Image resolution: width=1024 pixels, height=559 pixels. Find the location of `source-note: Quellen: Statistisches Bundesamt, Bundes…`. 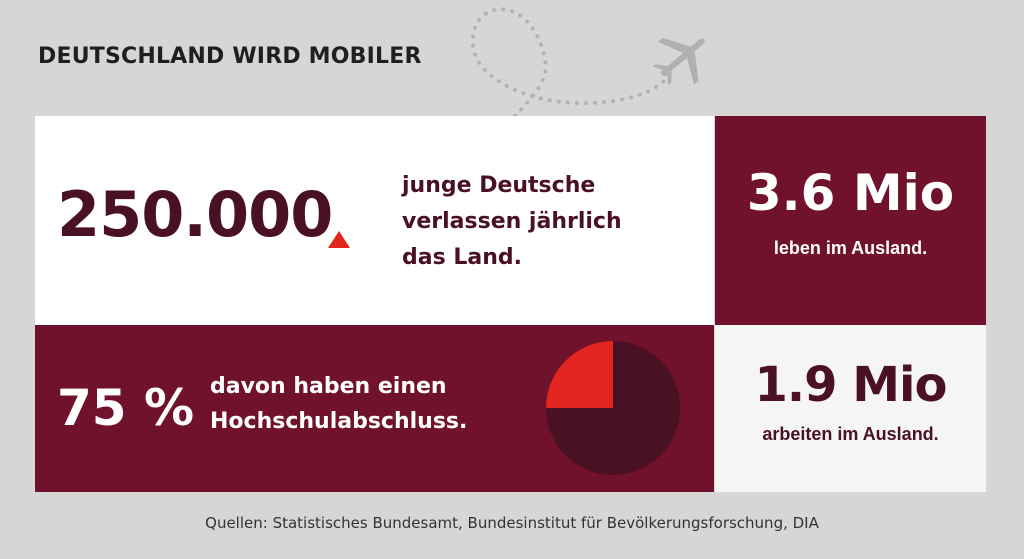

source-note: Quellen: Statistisches Bundesamt, Bundes… is located at coordinates (512, 523).